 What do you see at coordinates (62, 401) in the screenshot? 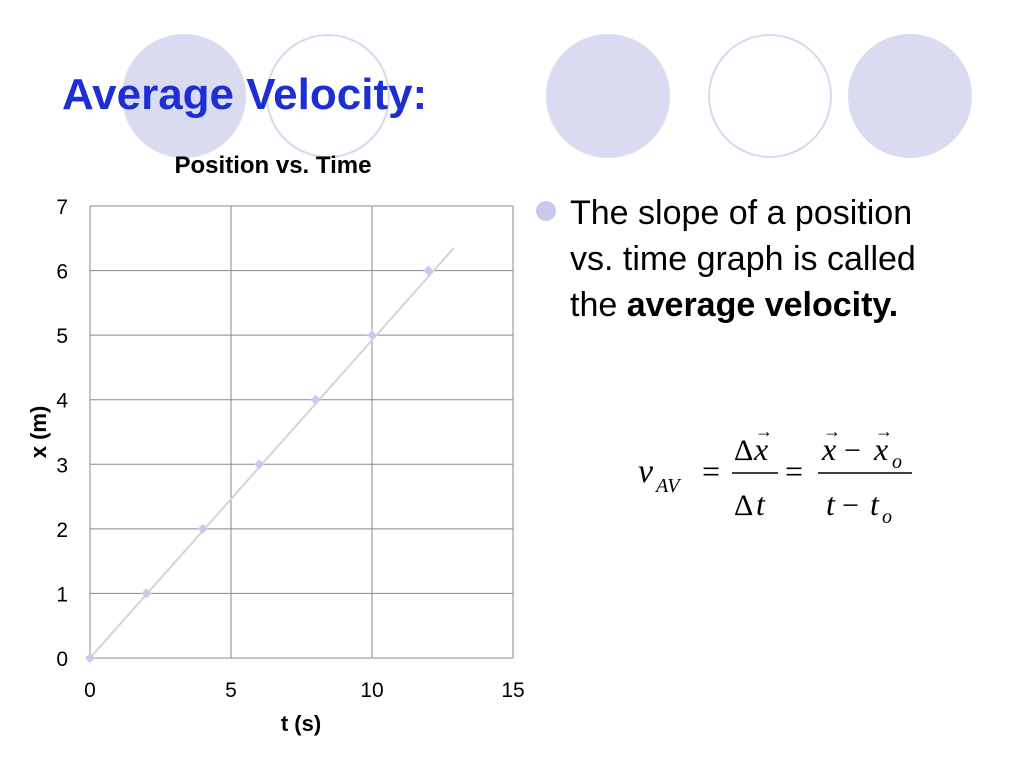
I see `y-tick-label: 4` at bounding box center [62, 401].